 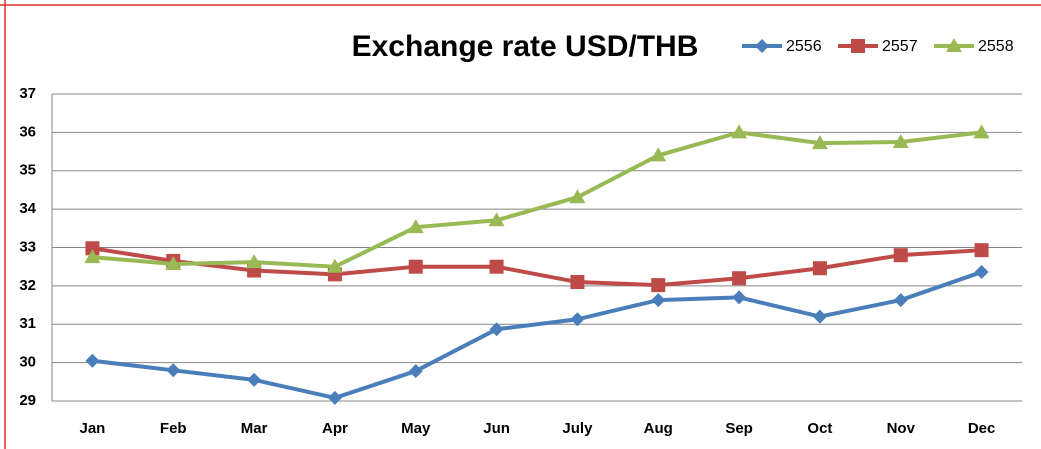 I want to click on y-tick-label: 33, so click(x=27, y=246).